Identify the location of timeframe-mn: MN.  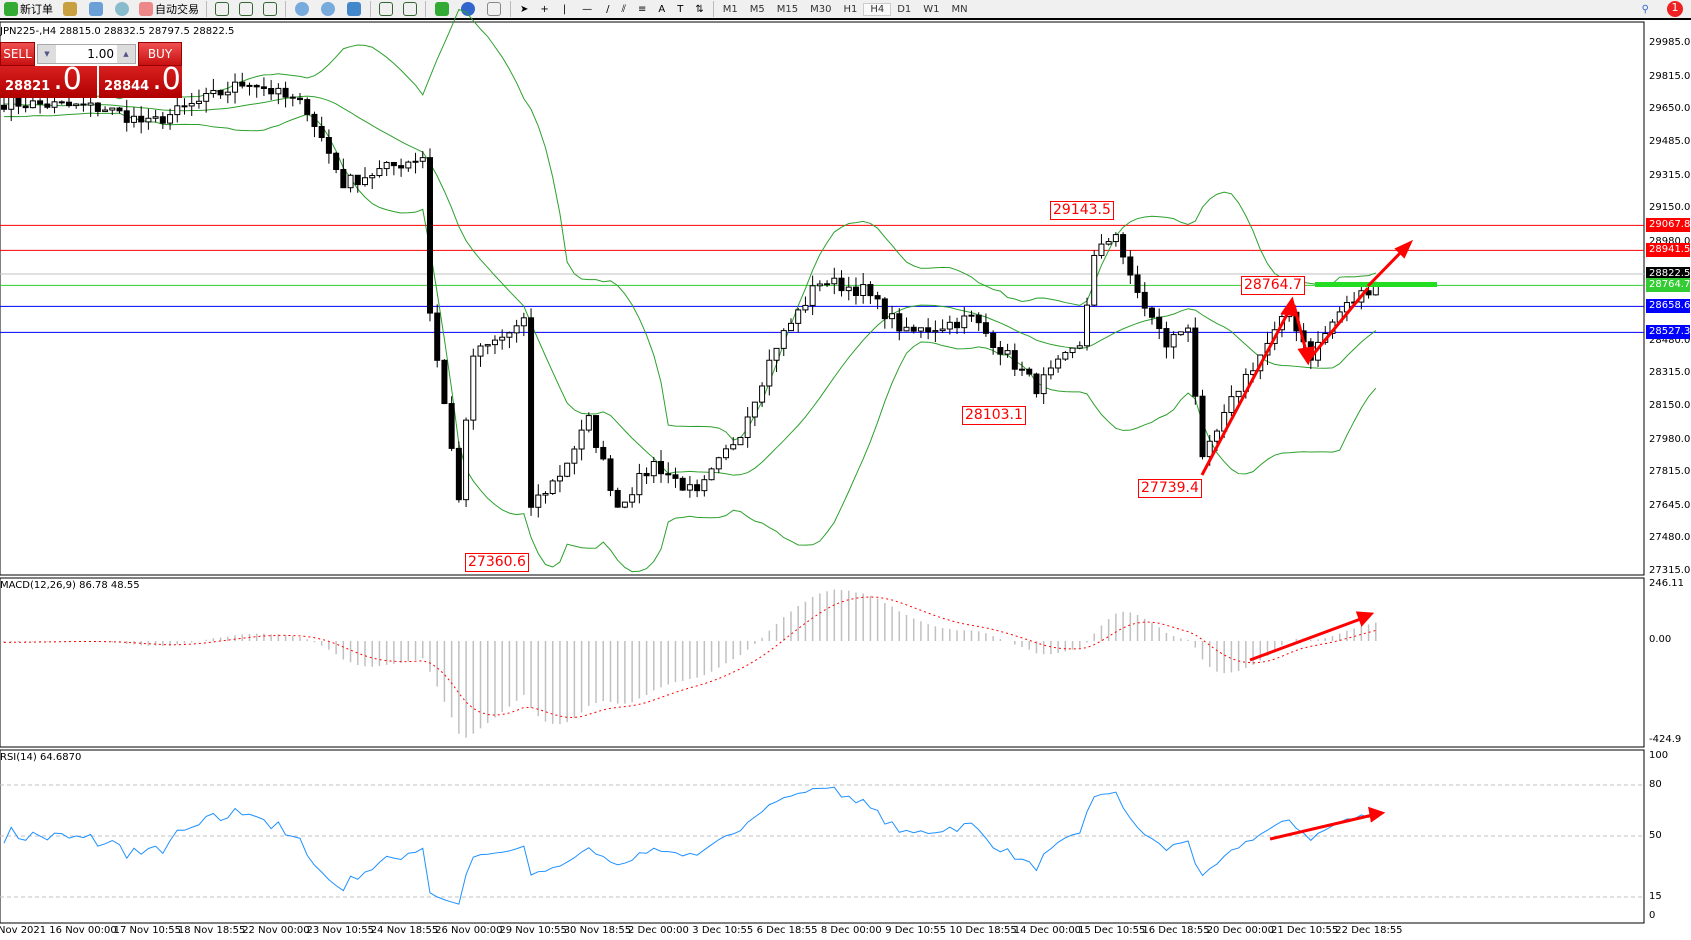
(959, 9).